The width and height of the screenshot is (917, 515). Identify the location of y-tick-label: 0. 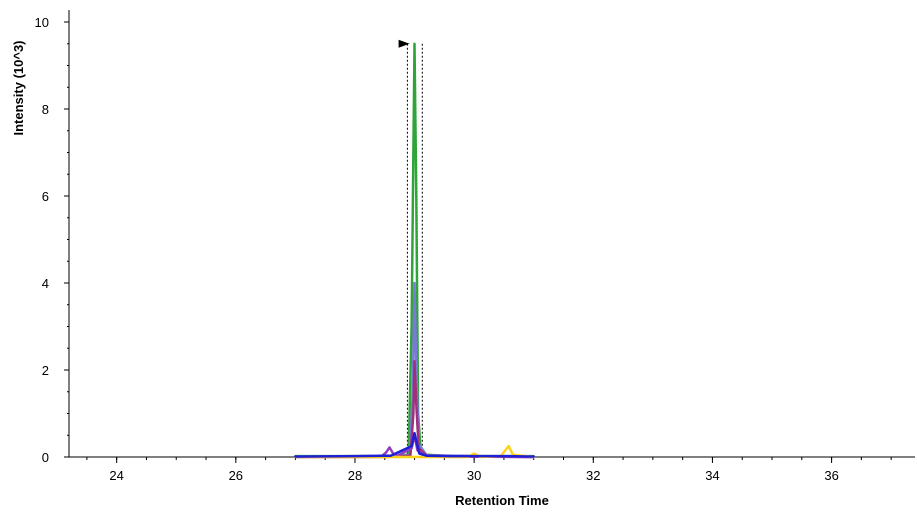
(45, 457).